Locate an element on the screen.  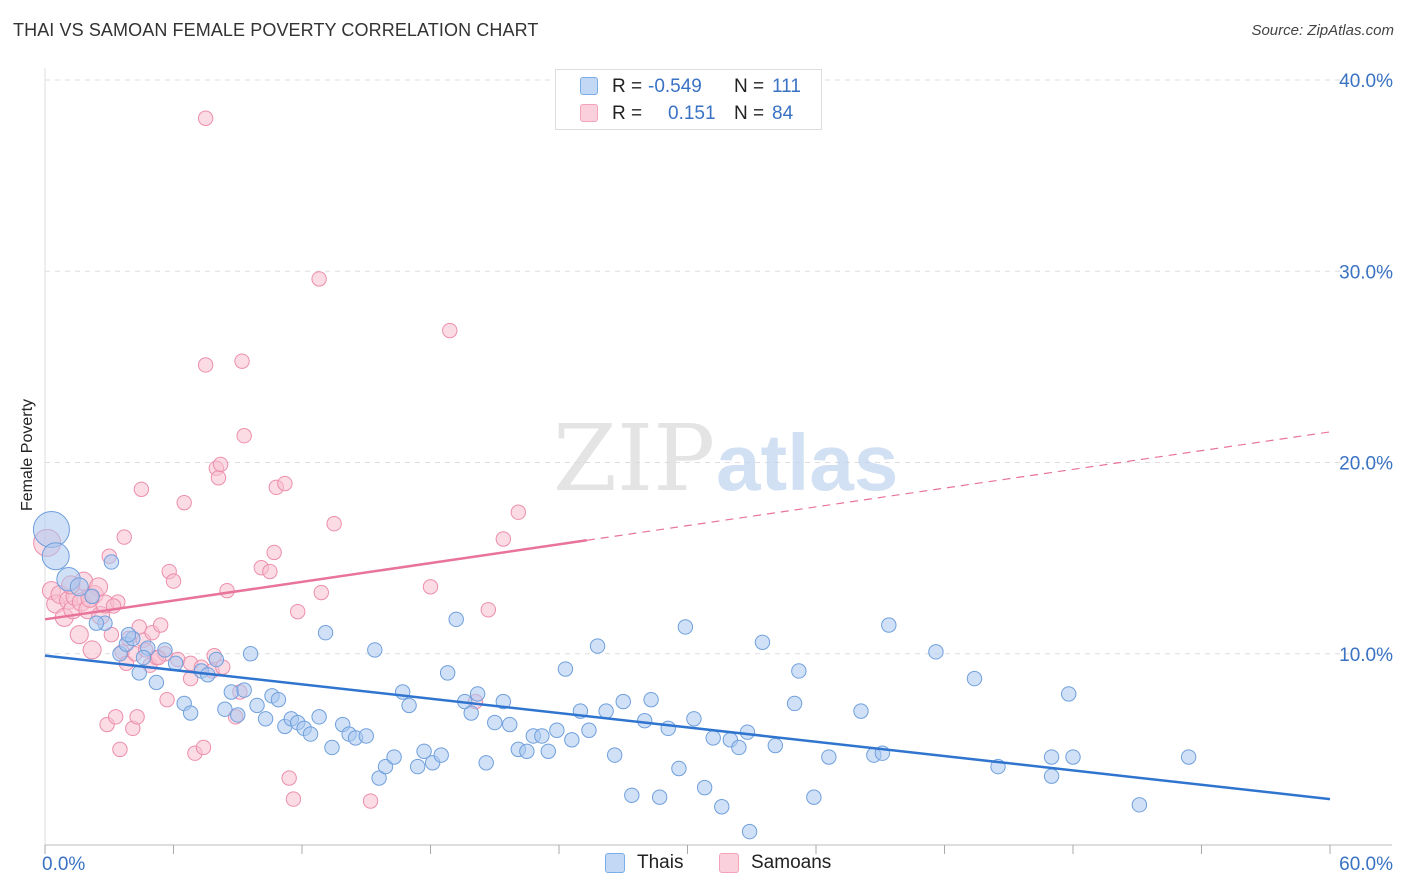
x-tick-label-min: 0.0% is located at coordinates (63, 864).